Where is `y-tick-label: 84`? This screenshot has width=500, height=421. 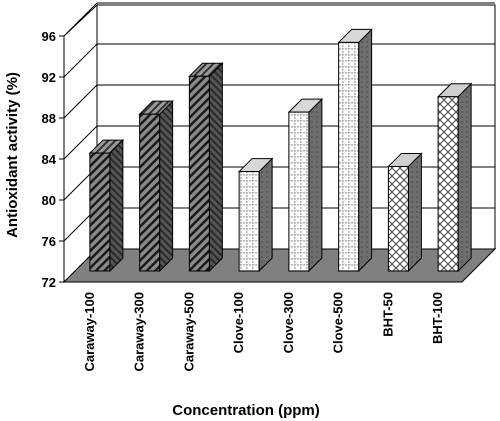 y-tick-label: 84 is located at coordinates (49, 159).